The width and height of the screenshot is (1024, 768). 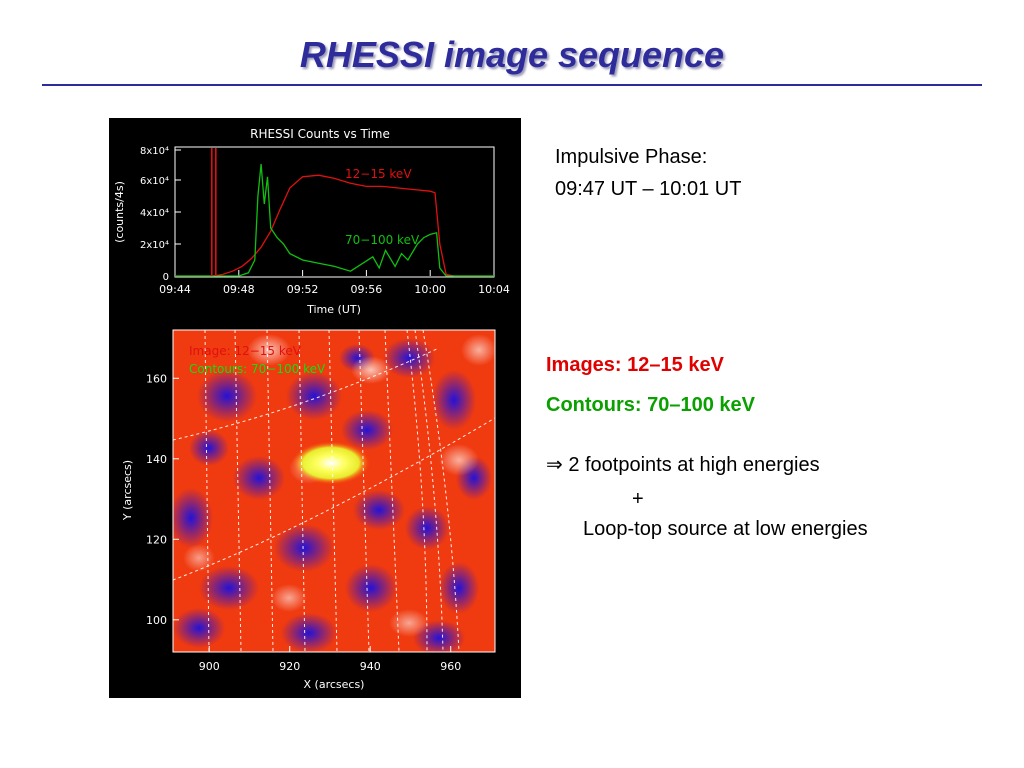 I want to click on lightcurve-ylabel: (counts/4s), so click(x=119, y=212).